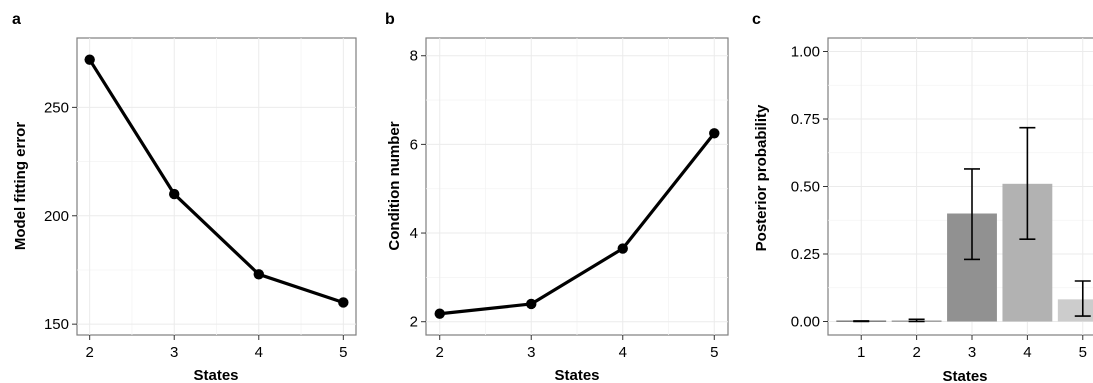  Describe the element at coordinates (531, 352) in the screenshot. I see `x-tick-label-b: 3` at that location.